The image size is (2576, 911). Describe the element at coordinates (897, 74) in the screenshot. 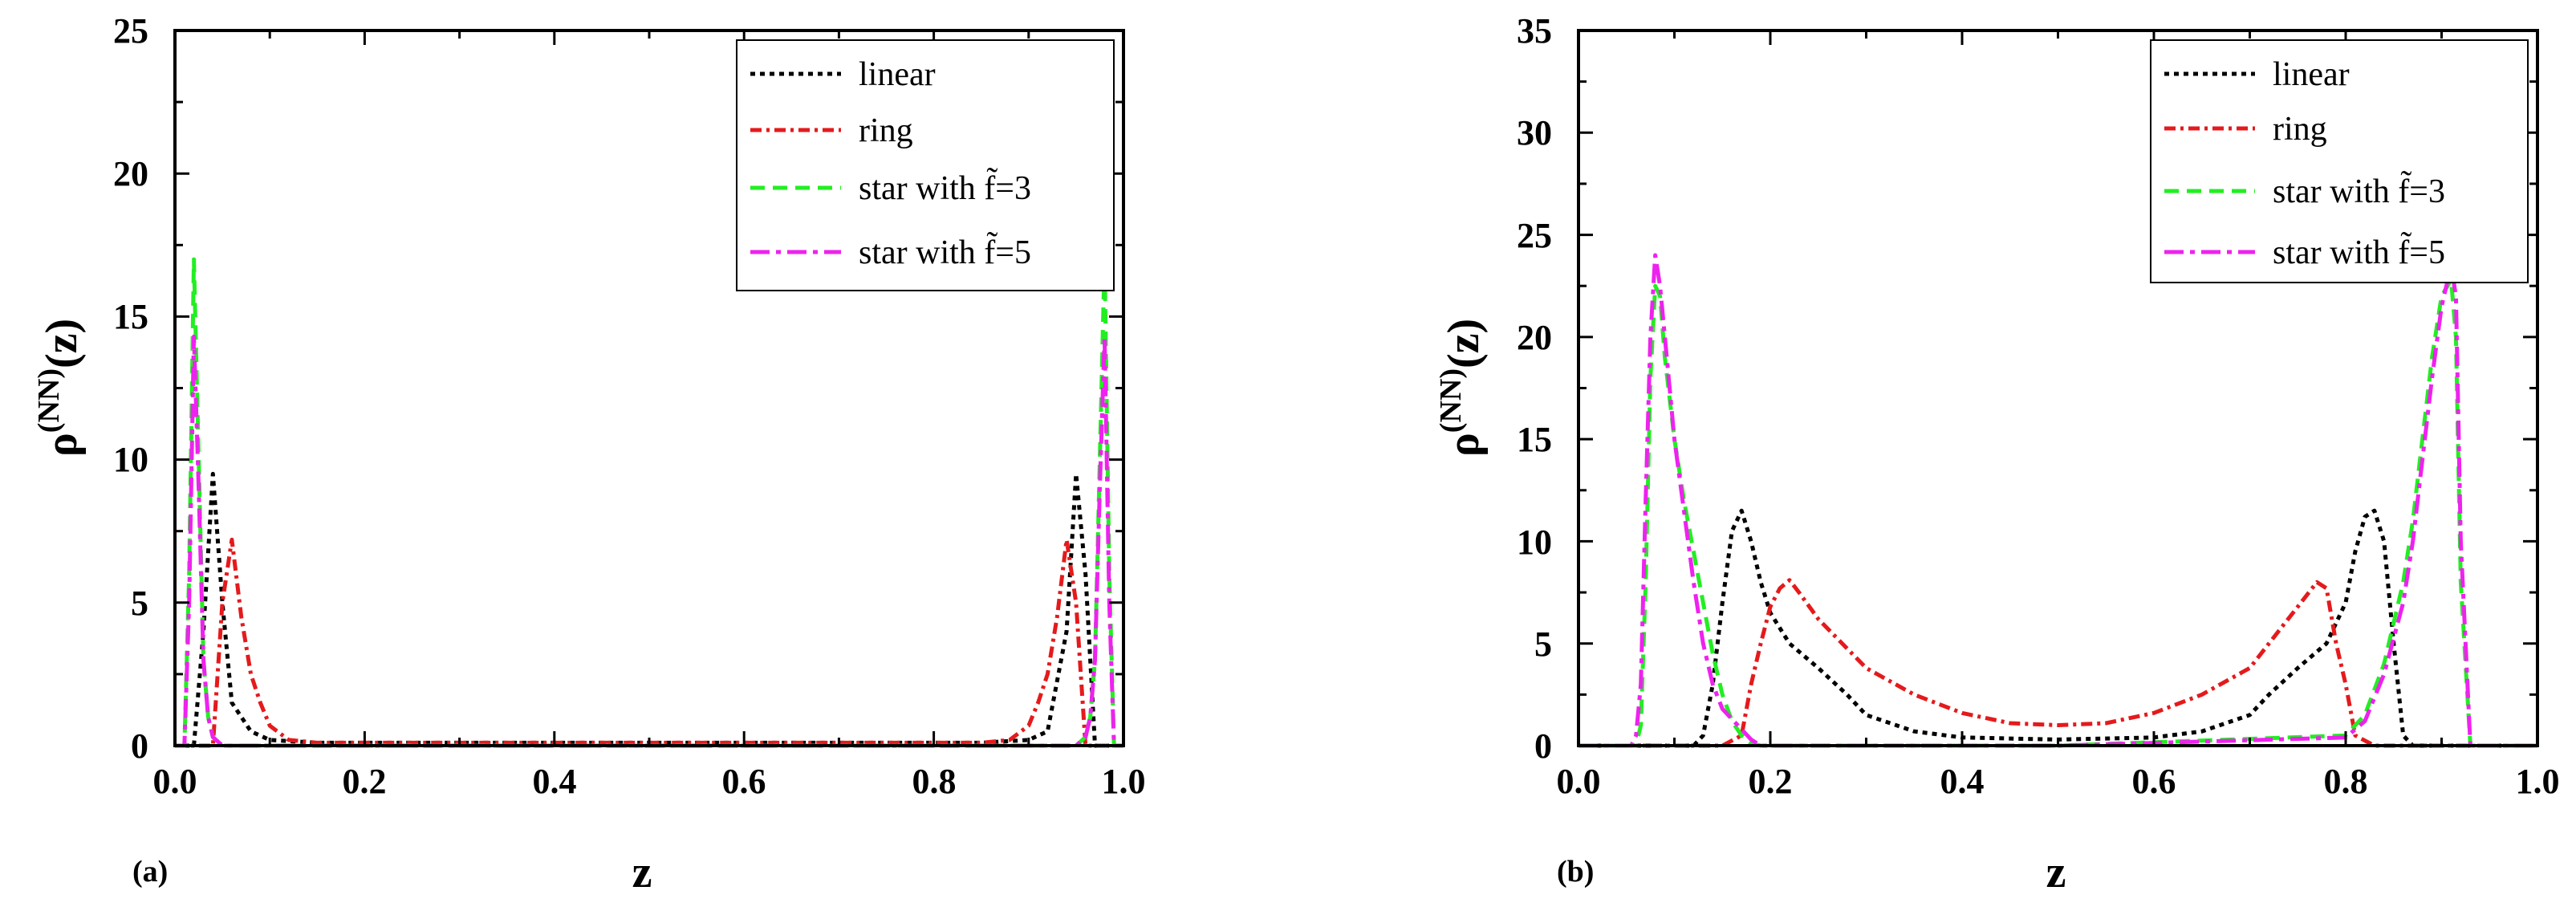

I see `legend-a-label-linear: linear` at that location.